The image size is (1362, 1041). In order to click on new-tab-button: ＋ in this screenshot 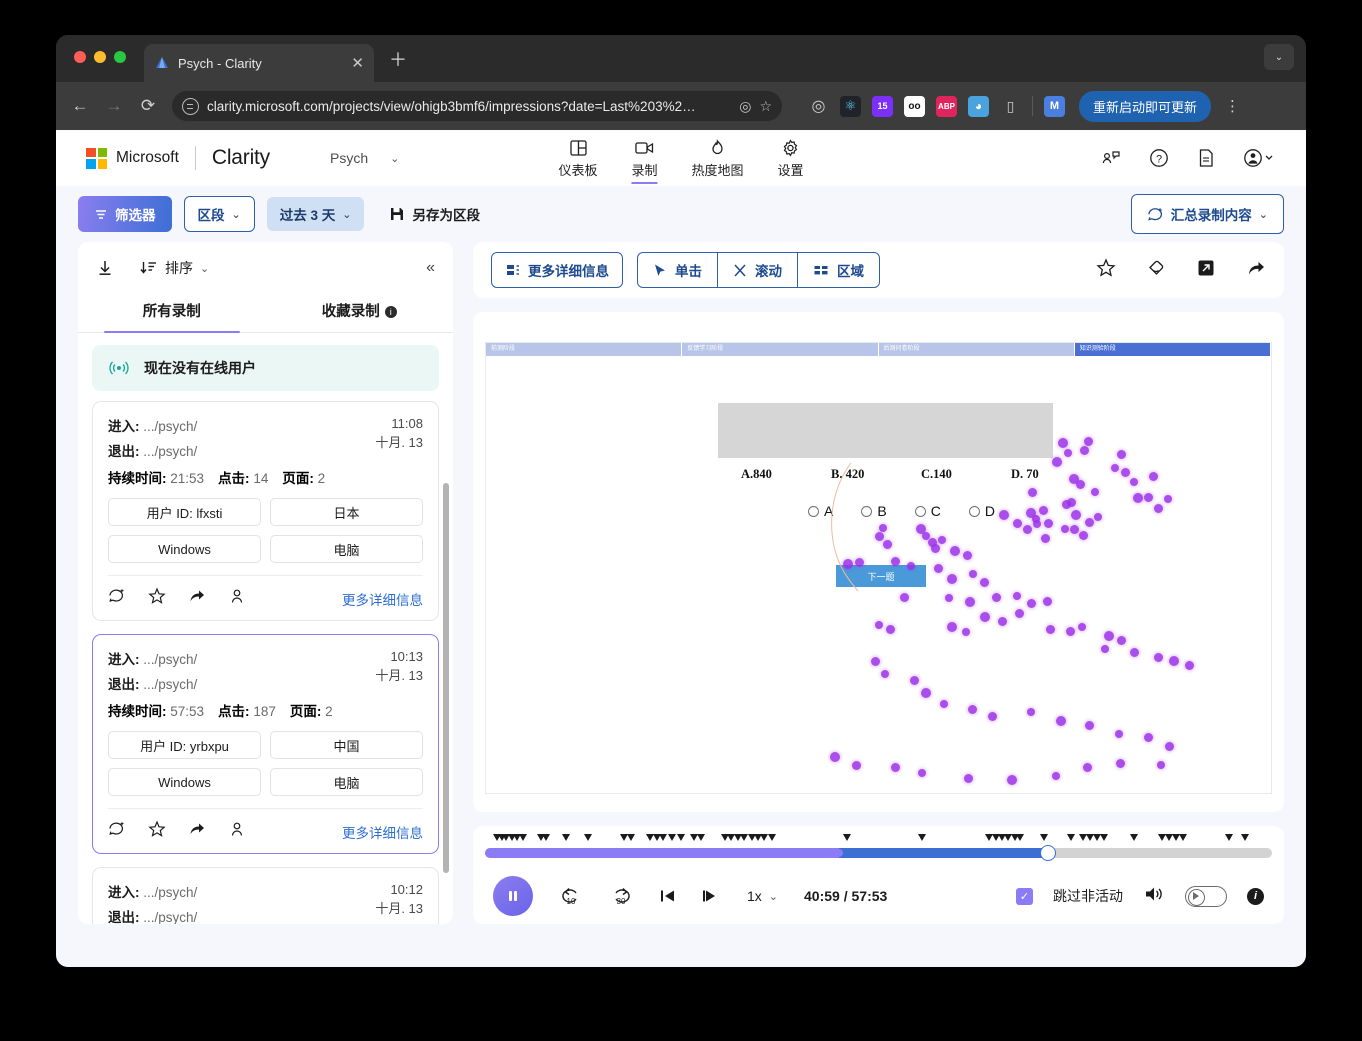, I will do `click(398, 60)`.